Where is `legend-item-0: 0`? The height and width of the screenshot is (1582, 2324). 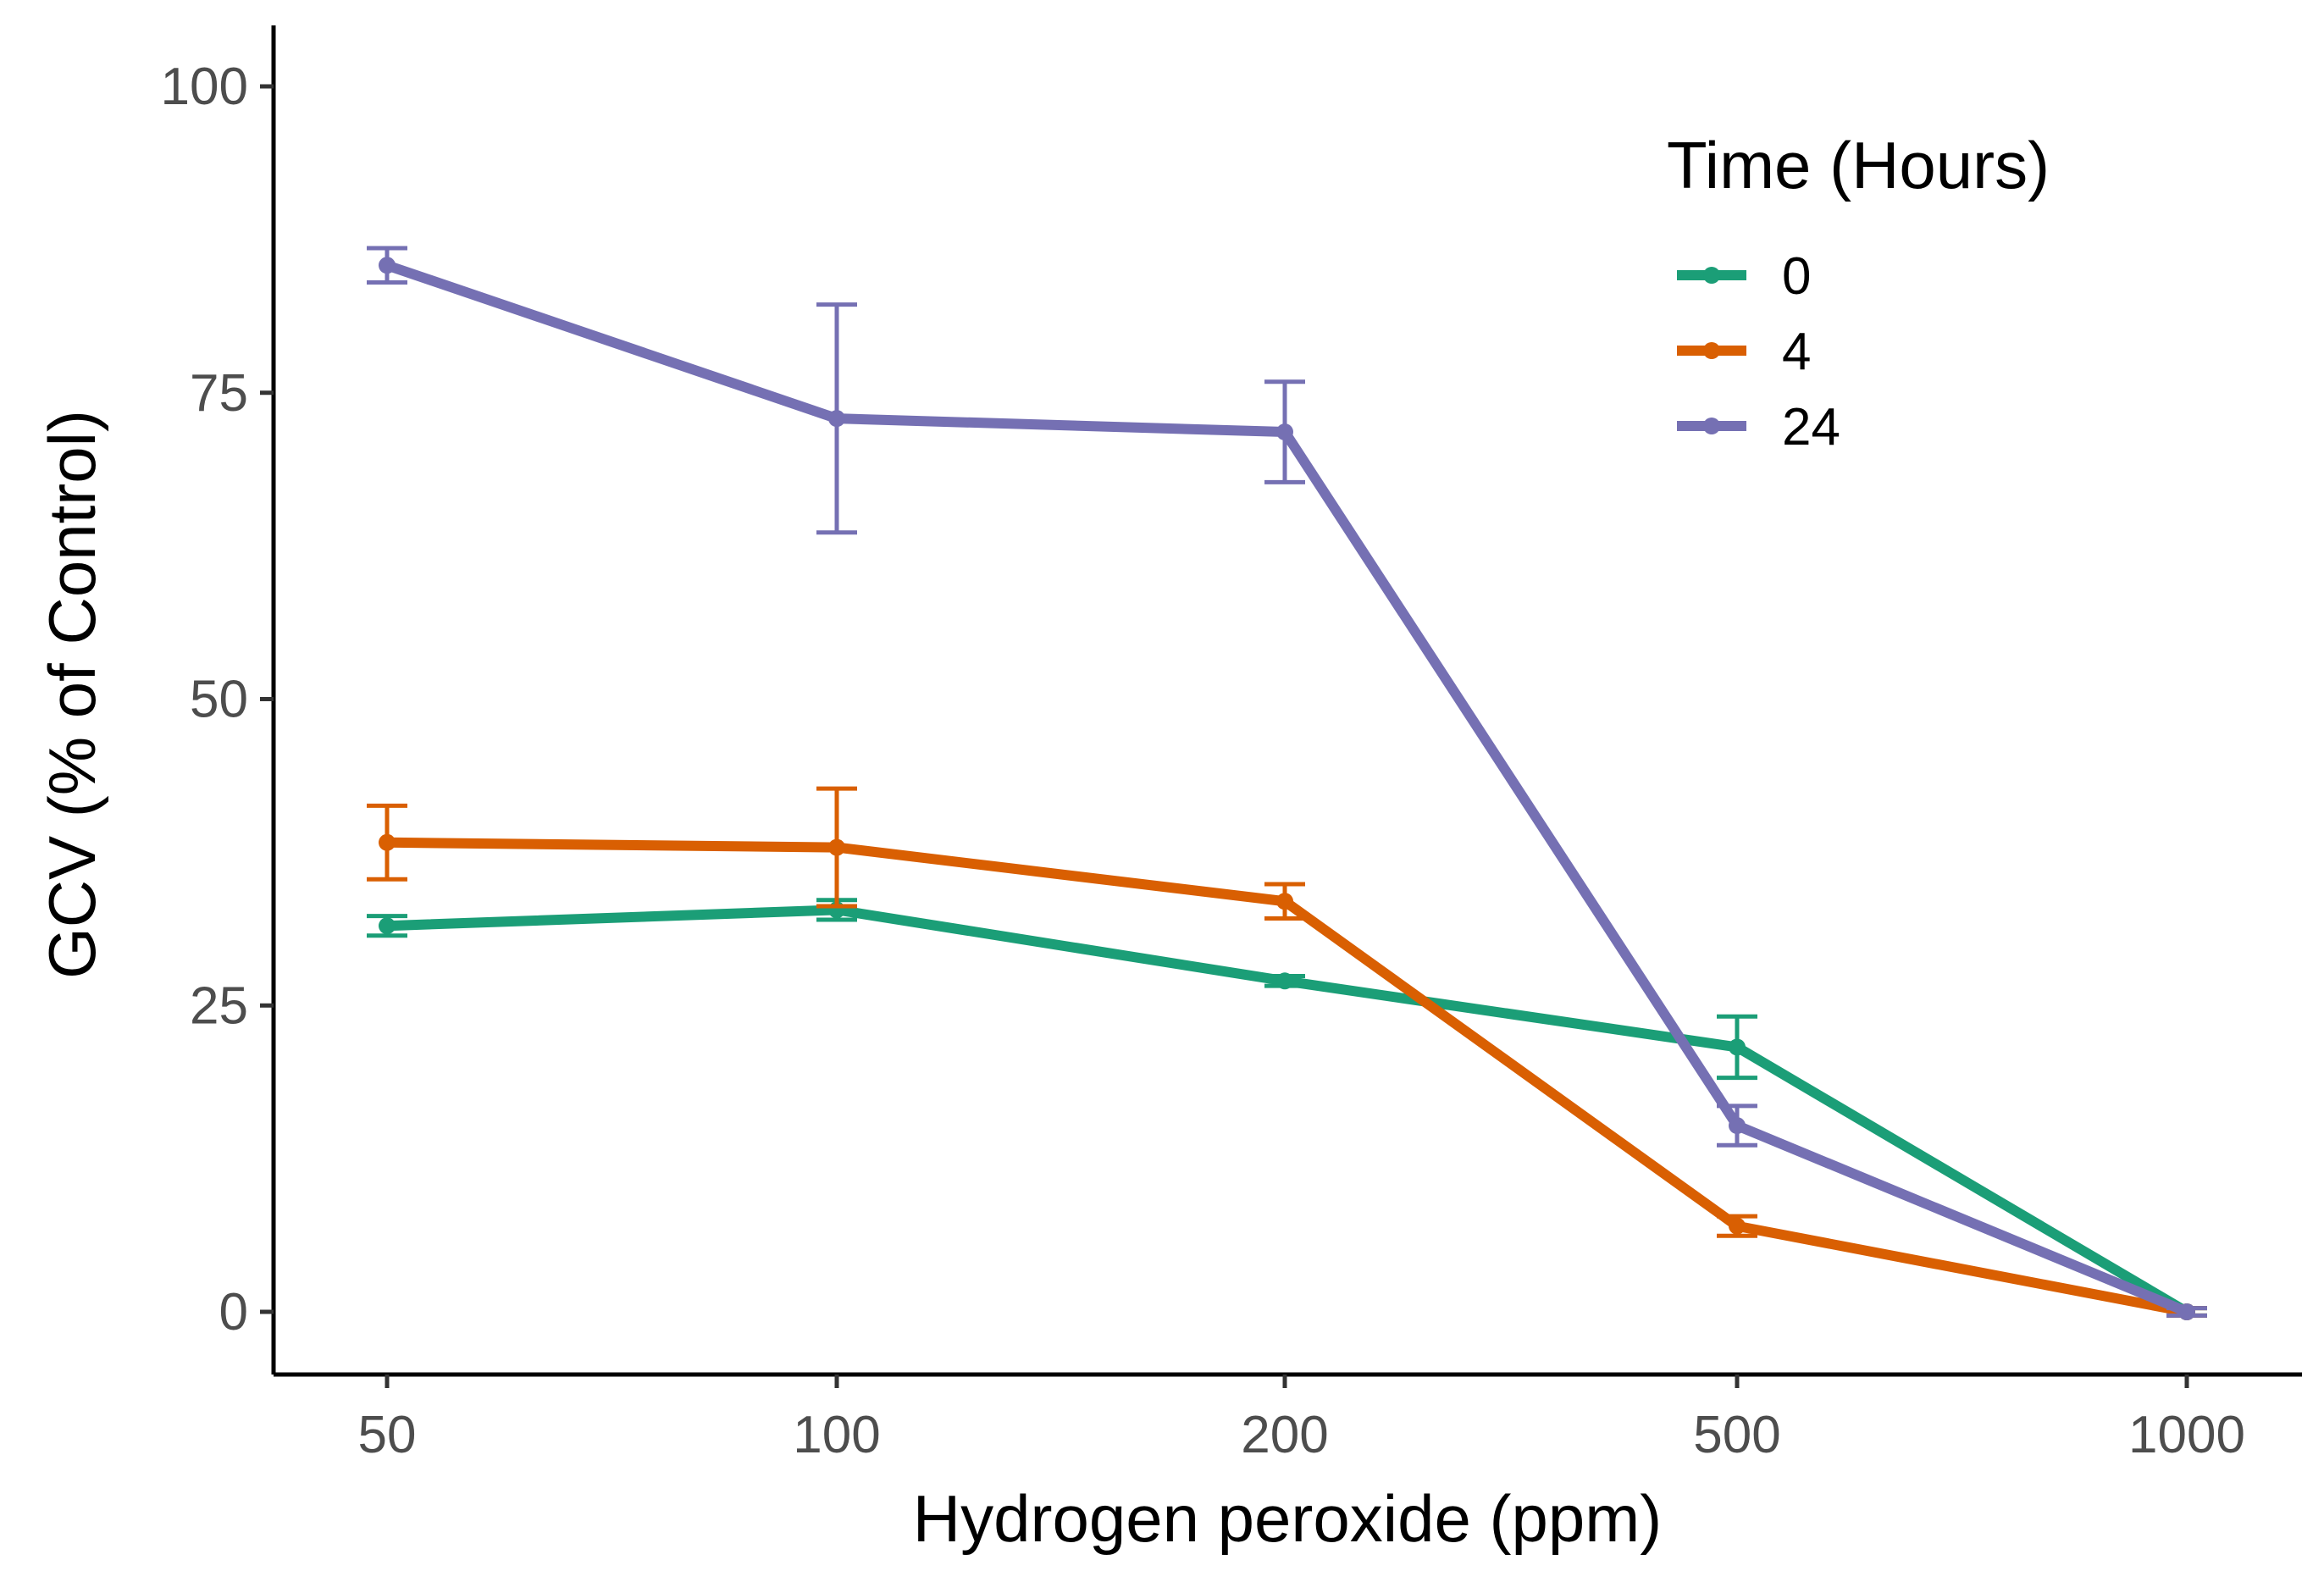 legend-item-0: 0 is located at coordinates (1744, 276).